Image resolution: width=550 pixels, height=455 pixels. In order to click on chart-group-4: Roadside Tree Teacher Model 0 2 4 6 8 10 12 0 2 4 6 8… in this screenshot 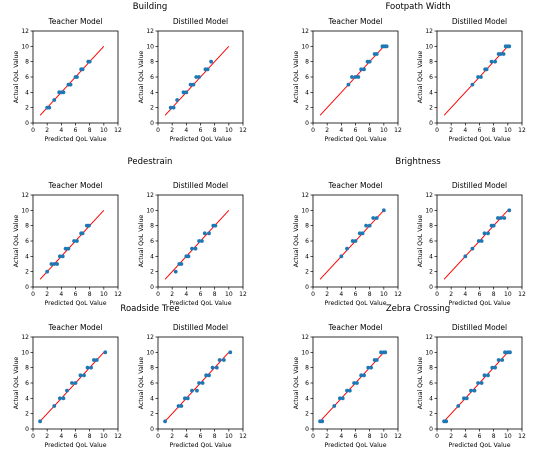, I will do `click(130, 376)`.